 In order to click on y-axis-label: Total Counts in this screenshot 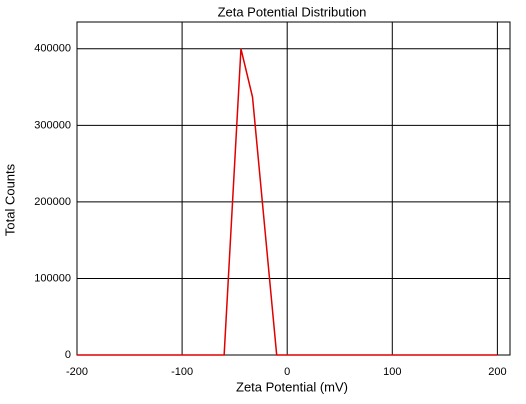, I will do `click(9, 199)`.